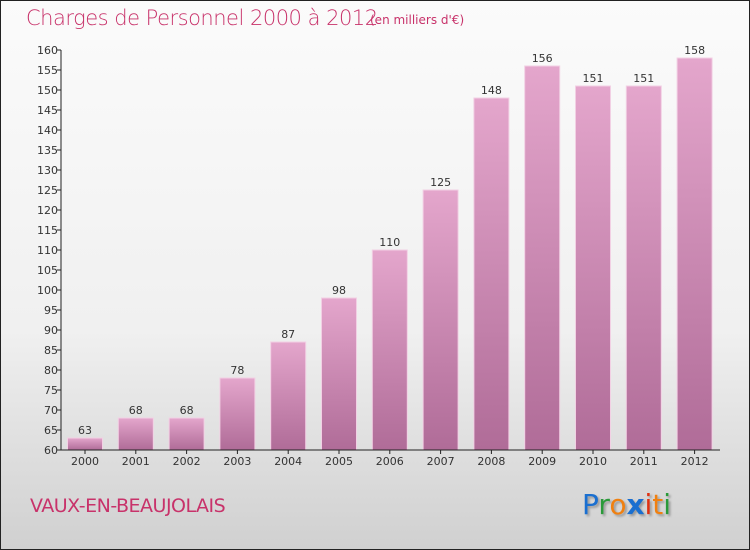 The height and width of the screenshot is (550, 750). I want to click on bar-2005, so click(339, 374).